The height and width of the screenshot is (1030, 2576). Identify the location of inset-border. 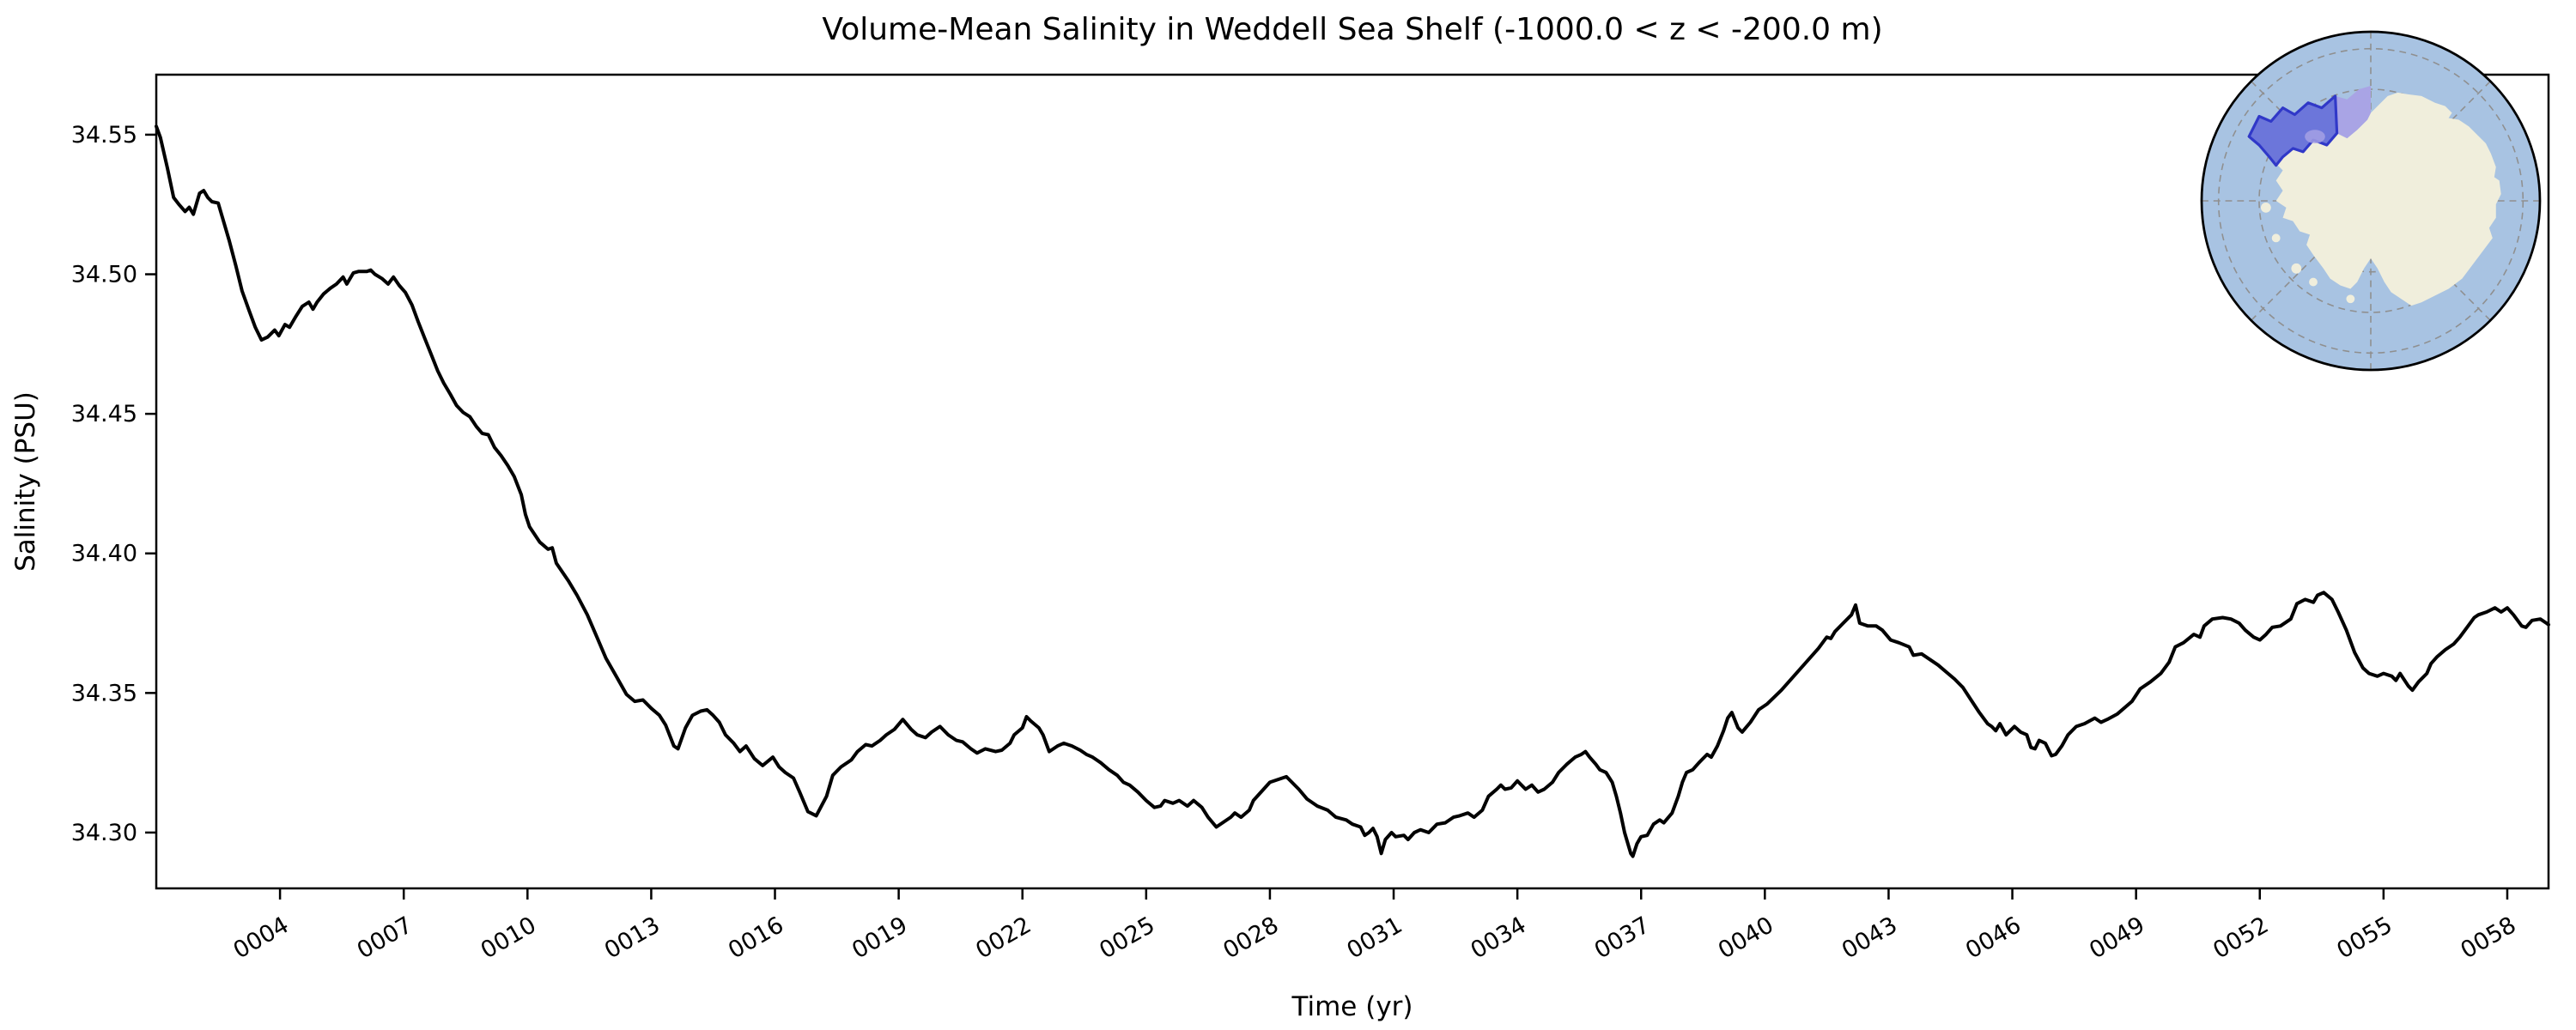
(2371, 201).